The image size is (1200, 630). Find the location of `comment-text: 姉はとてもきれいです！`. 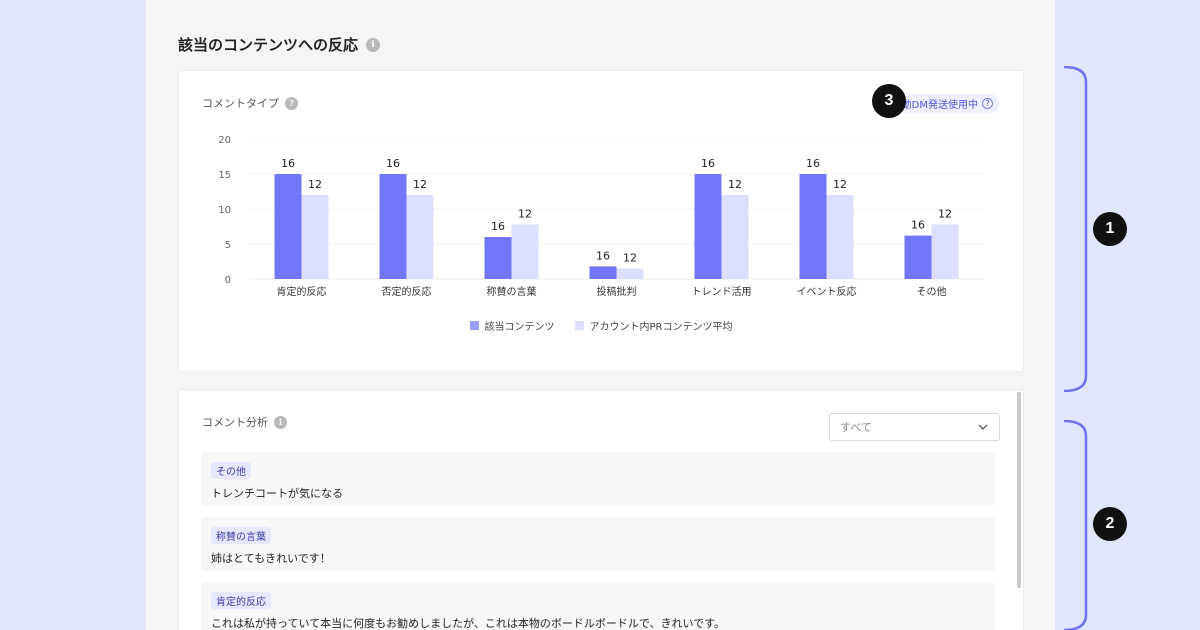

comment-text: 姉はとてもきれいです！ is located at coordinates (271, 558).